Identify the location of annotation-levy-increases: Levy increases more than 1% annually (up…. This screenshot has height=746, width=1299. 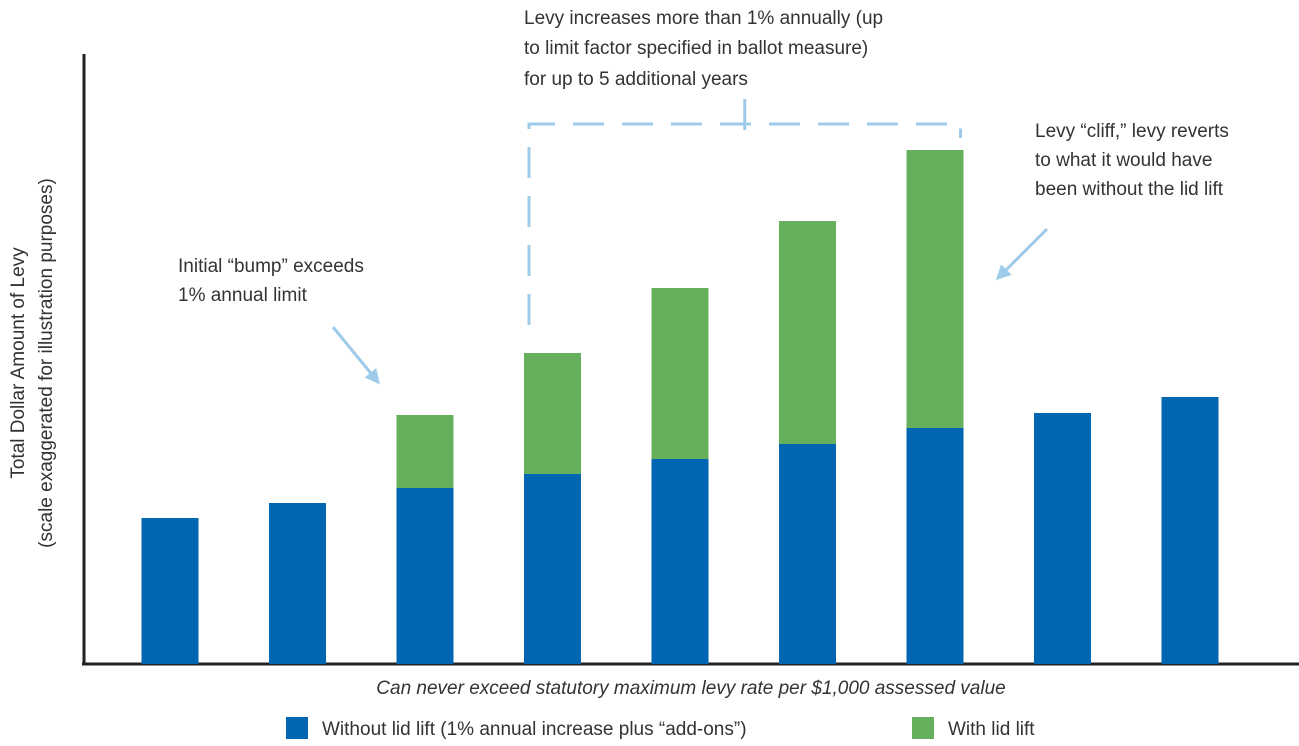
(706, 49).